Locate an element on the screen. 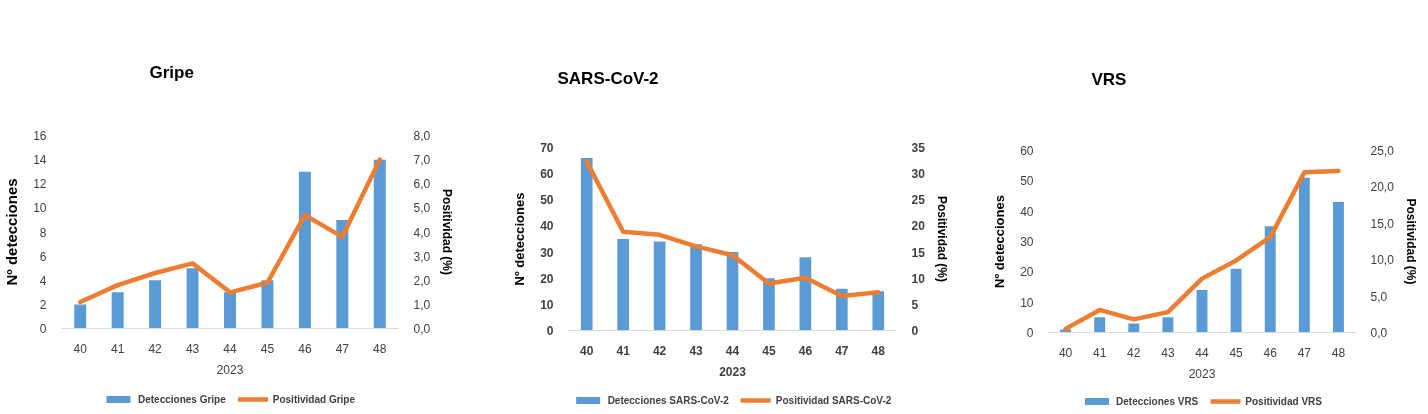 The height and width of the screenshot is (414, 1428). legend-label: Detecciones VRS is located at coordinates (1157, 400).